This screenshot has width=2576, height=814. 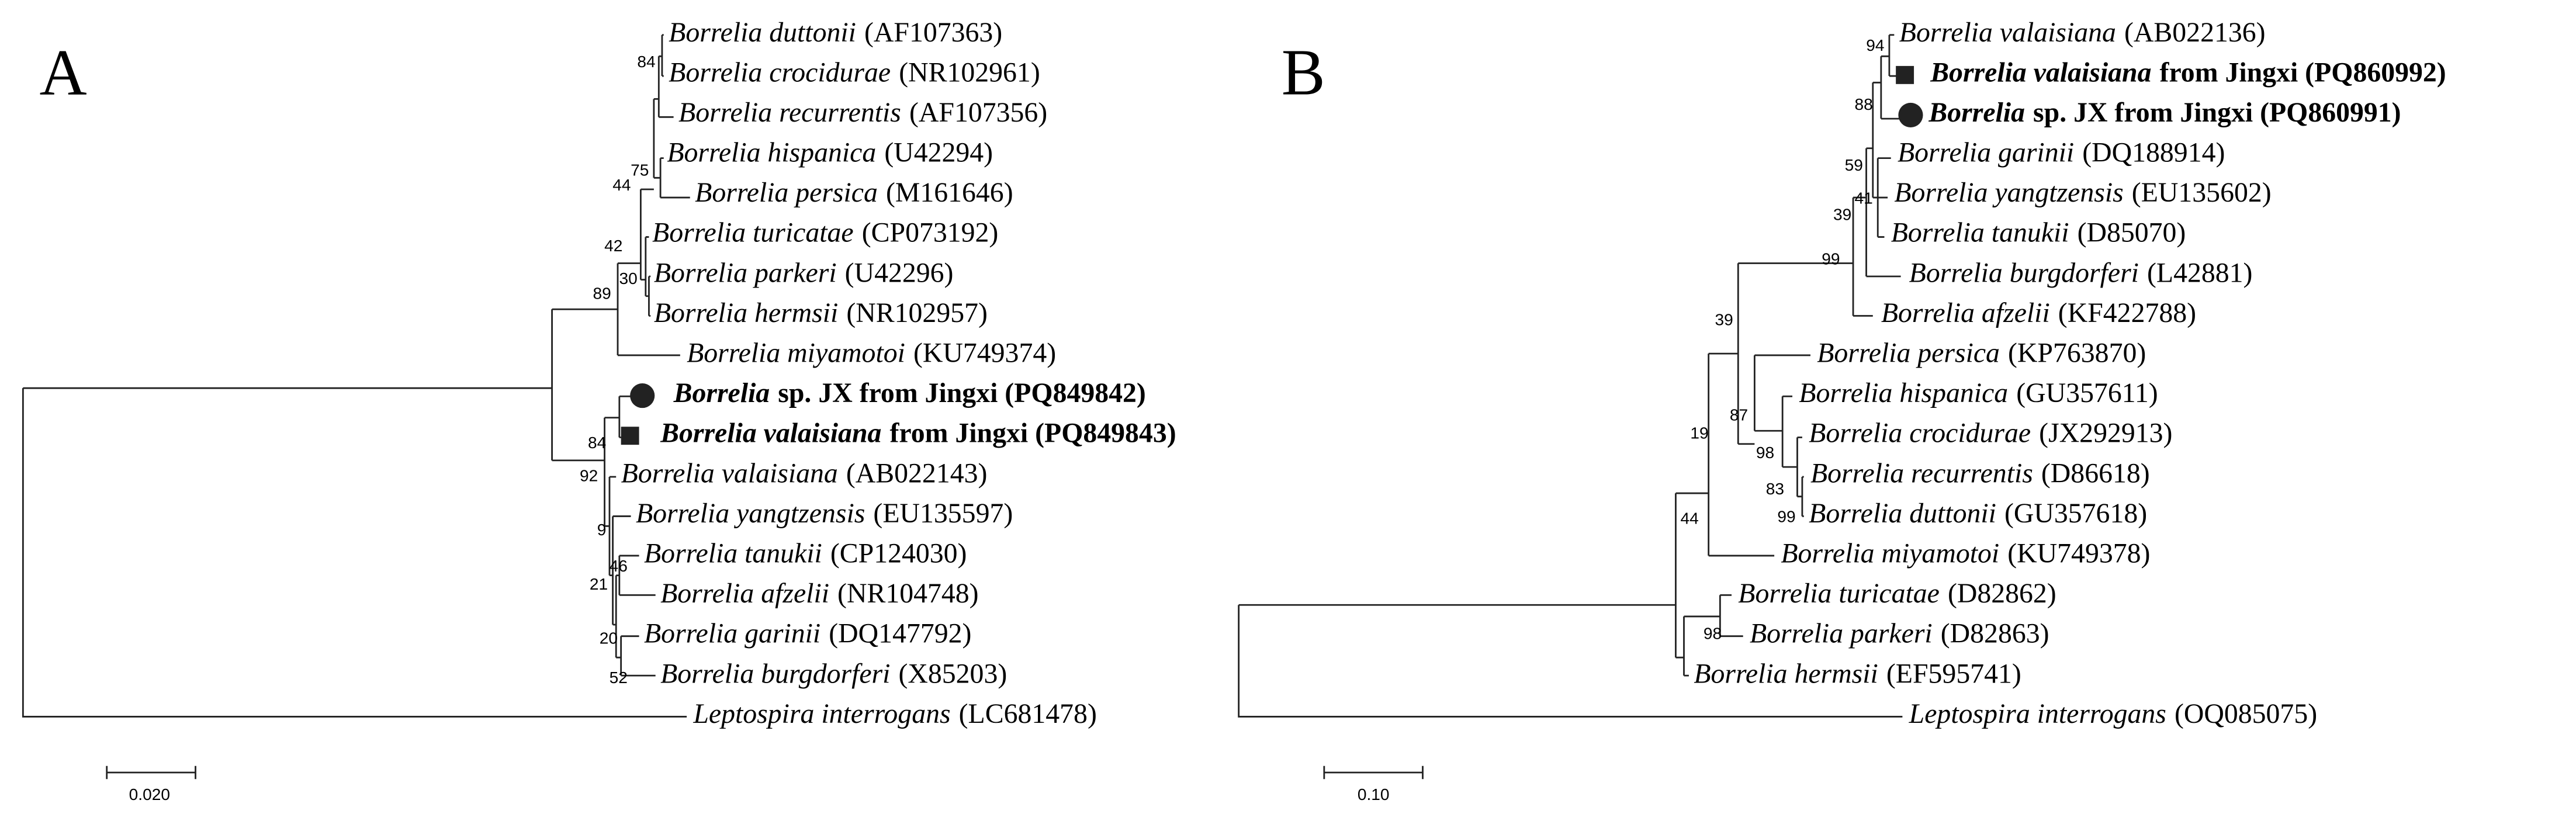 What do you see at coordinates (2303, 73) in the screenshot?
I see `taxon-detail: from Jingxi (PQ860992)` at bounding box center [2303, 73].